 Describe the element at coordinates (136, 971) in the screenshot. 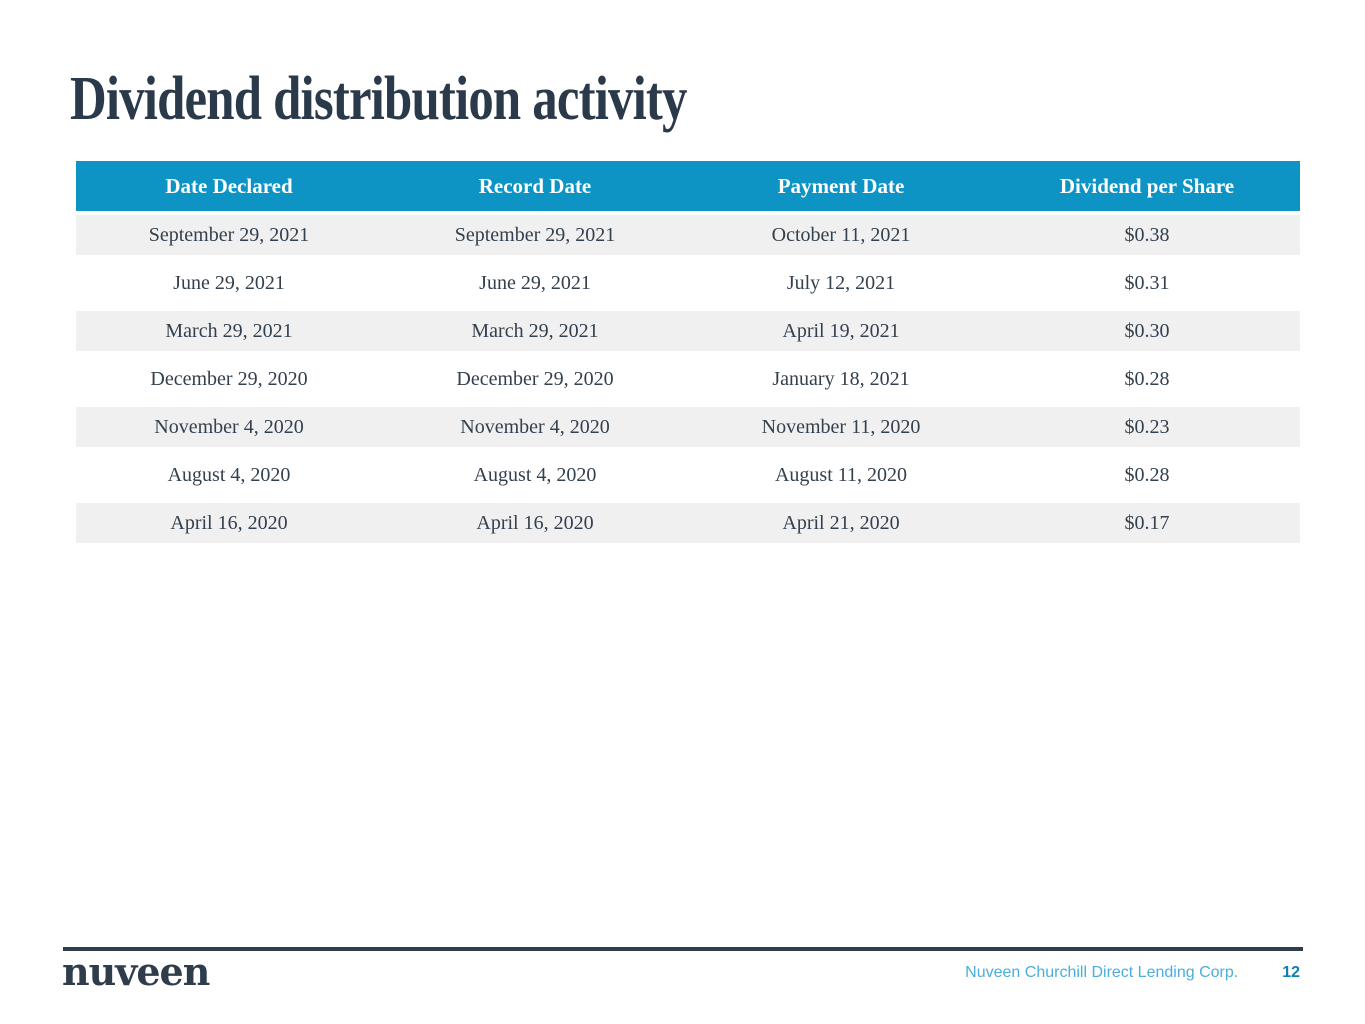

I see `nuveen-logo: nuveen` at that location.